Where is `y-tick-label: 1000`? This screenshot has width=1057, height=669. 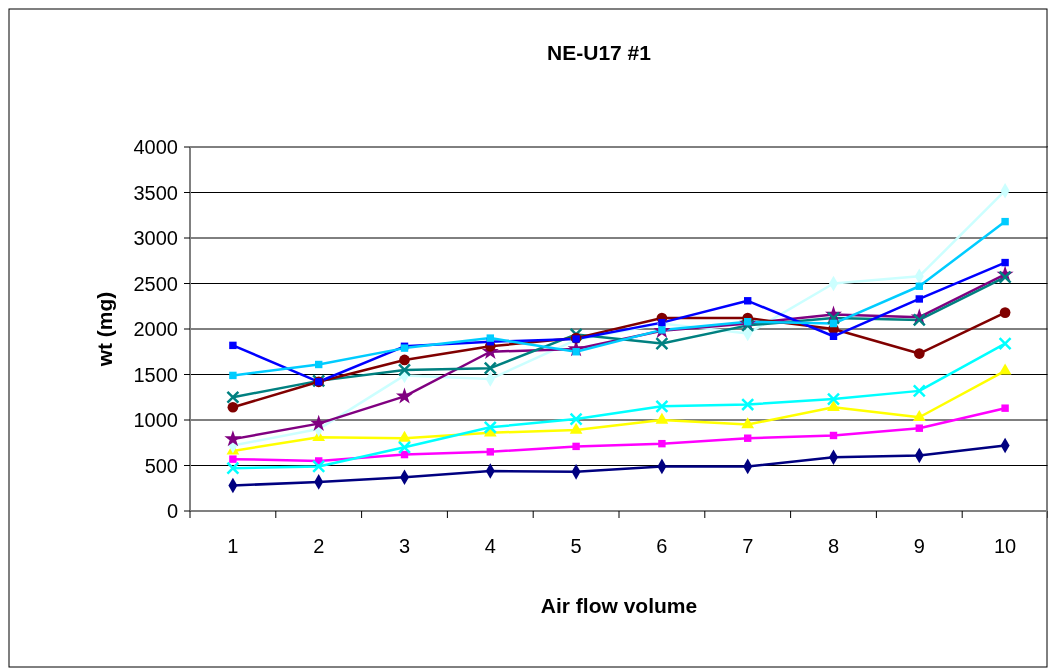
y-tick-label: 1000 is located at coordinates (155, 420).